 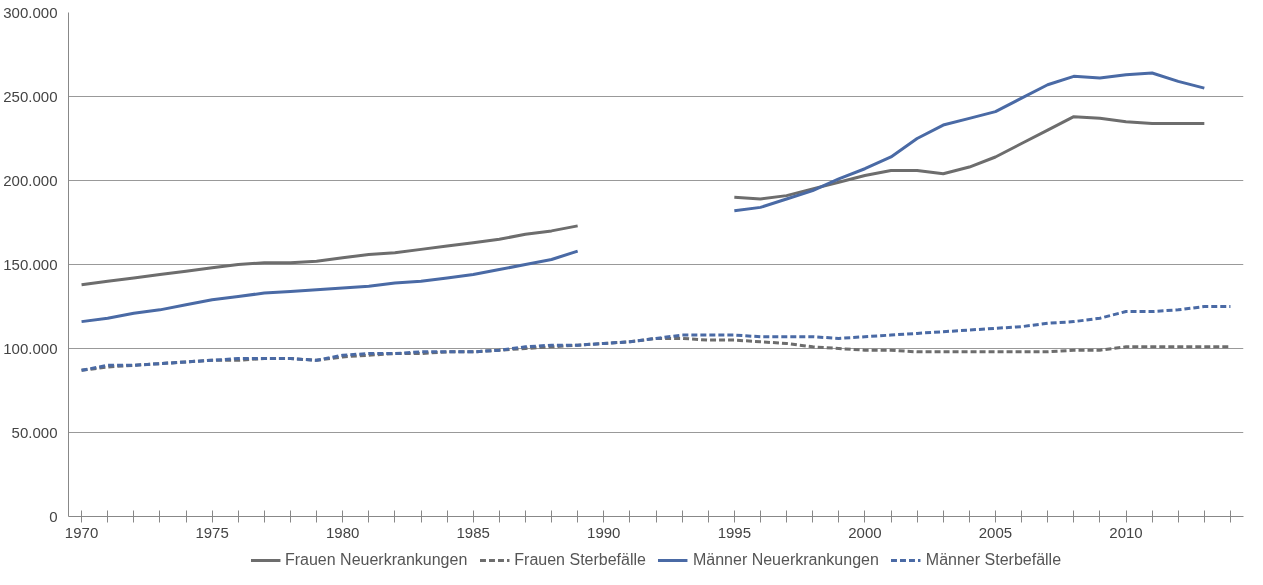 What do you see at coordinates (34, 432) in the screenshot?
I see `y-tick-label: 50.000` at bounding box center [34, 432].